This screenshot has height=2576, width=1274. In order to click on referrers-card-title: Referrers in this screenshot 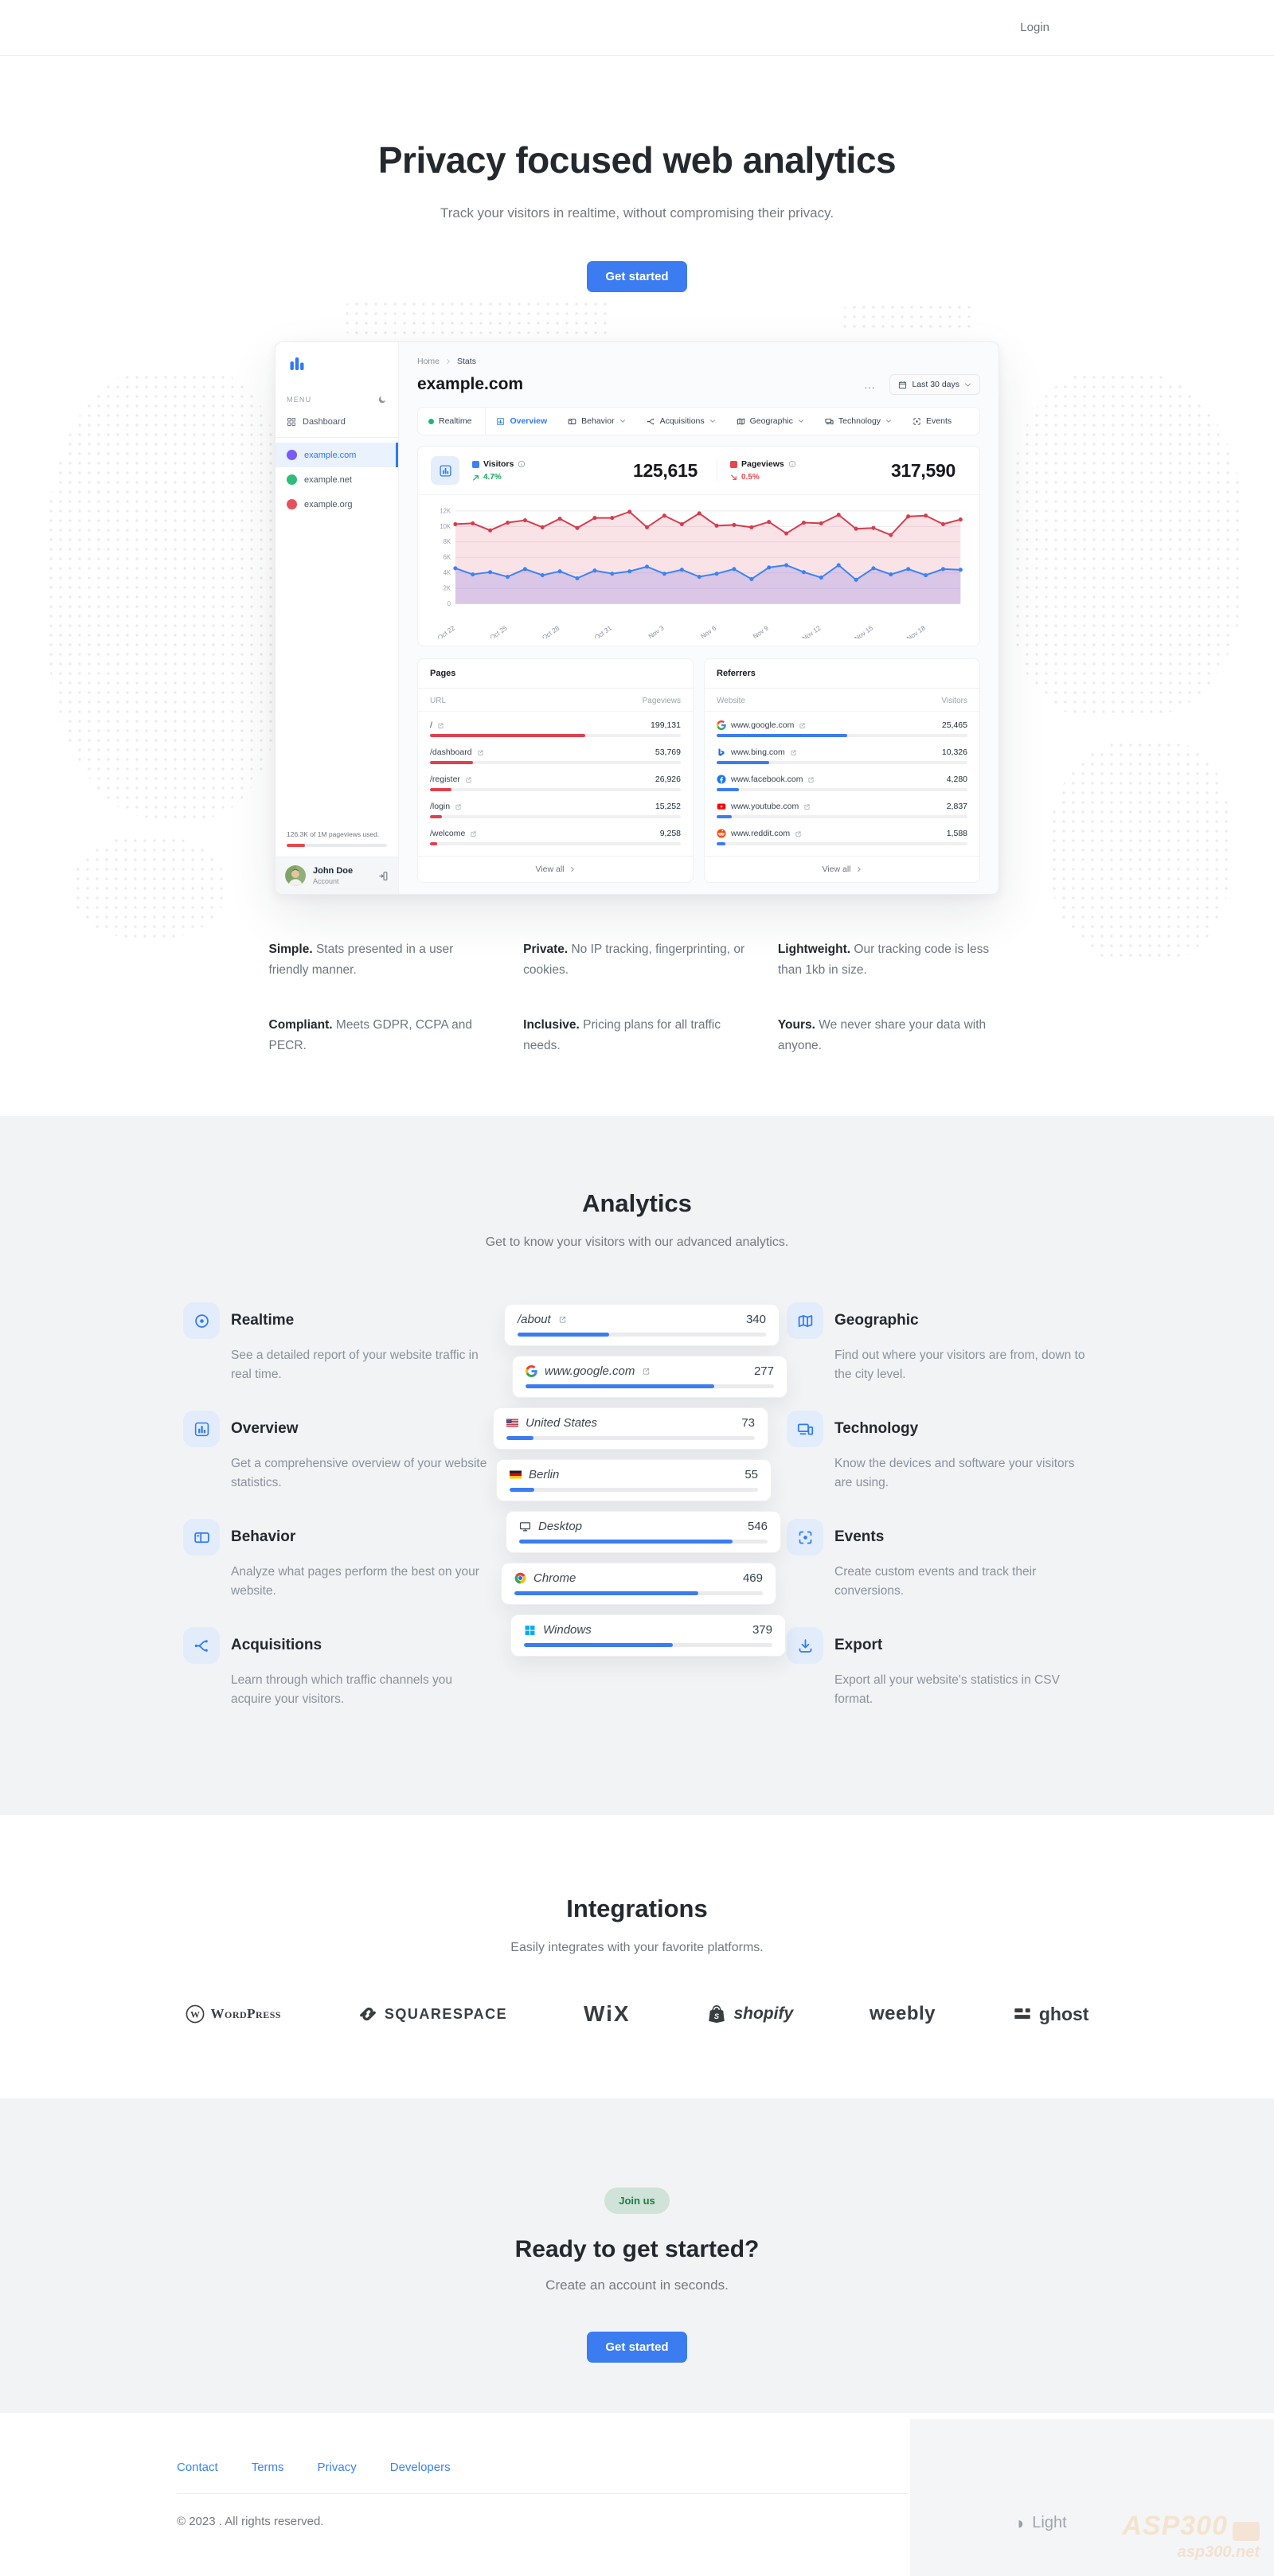, I will do `click(842, 674)`.